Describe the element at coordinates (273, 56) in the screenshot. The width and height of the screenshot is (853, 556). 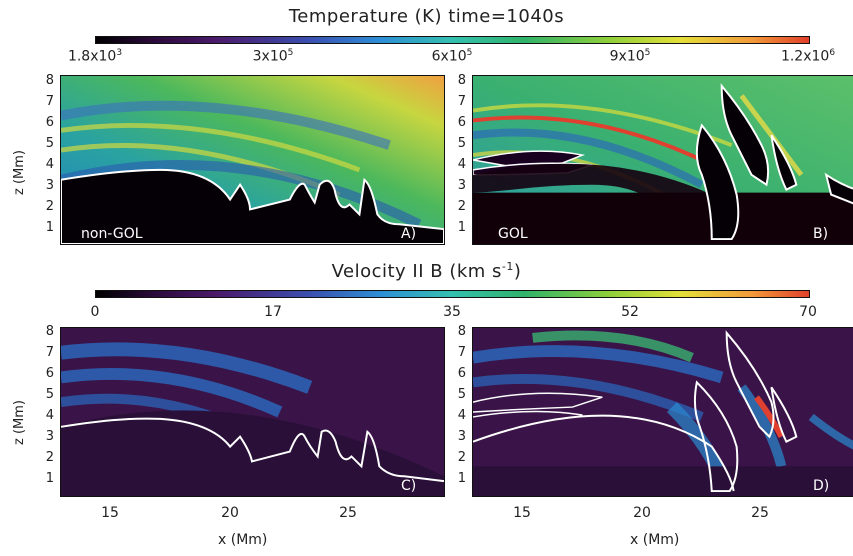
I see `temp-tick-1: 3x10⁵` at that location.